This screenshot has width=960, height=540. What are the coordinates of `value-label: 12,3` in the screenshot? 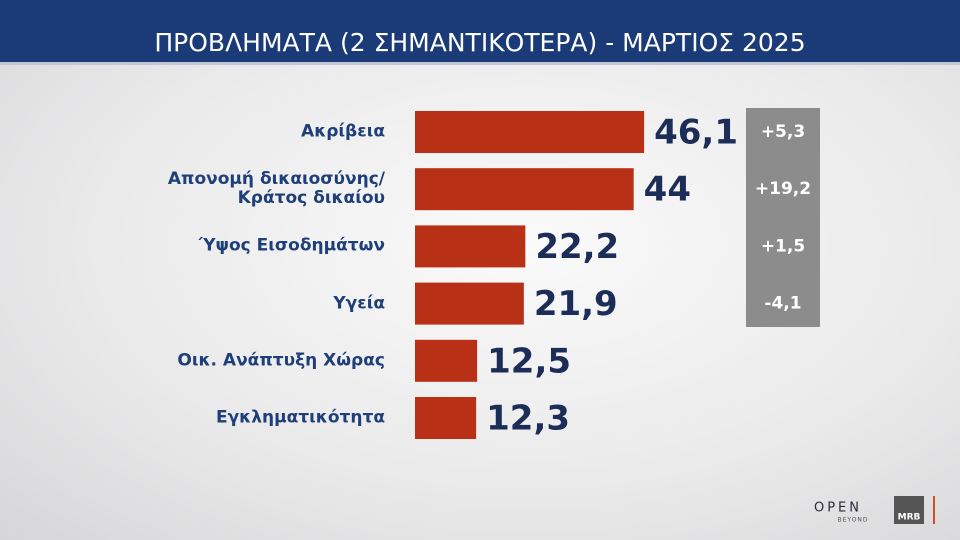 It's located at (528, 419).